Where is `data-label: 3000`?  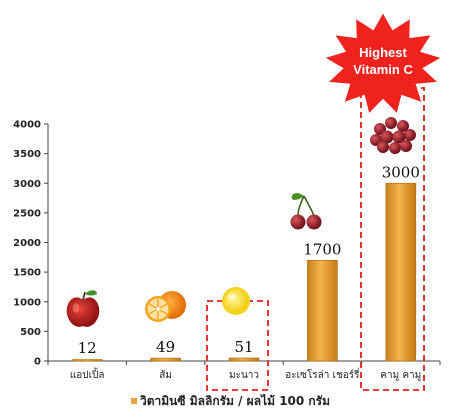 data-label: 3000 is located at coordinates (401, 172).